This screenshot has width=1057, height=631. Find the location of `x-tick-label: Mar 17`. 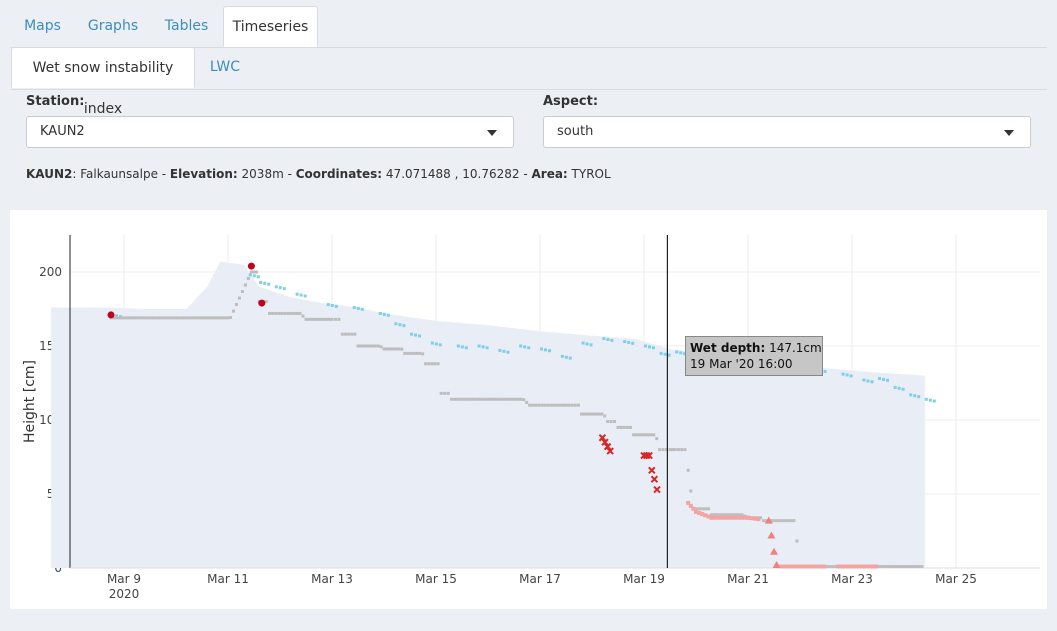

x-tick-label: Mar 17 is located at coordinates (540, 579).